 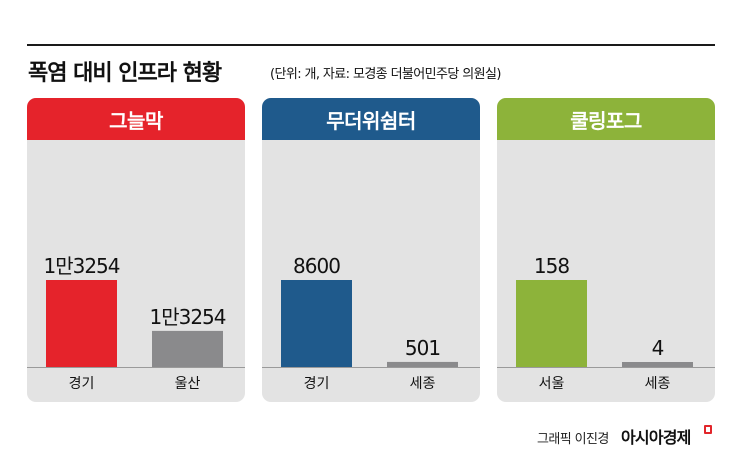 What do you see at coordinates (136, 119) in the screenshot?
I see `panel-header: 그늘막` at bounding box center [136, 119].